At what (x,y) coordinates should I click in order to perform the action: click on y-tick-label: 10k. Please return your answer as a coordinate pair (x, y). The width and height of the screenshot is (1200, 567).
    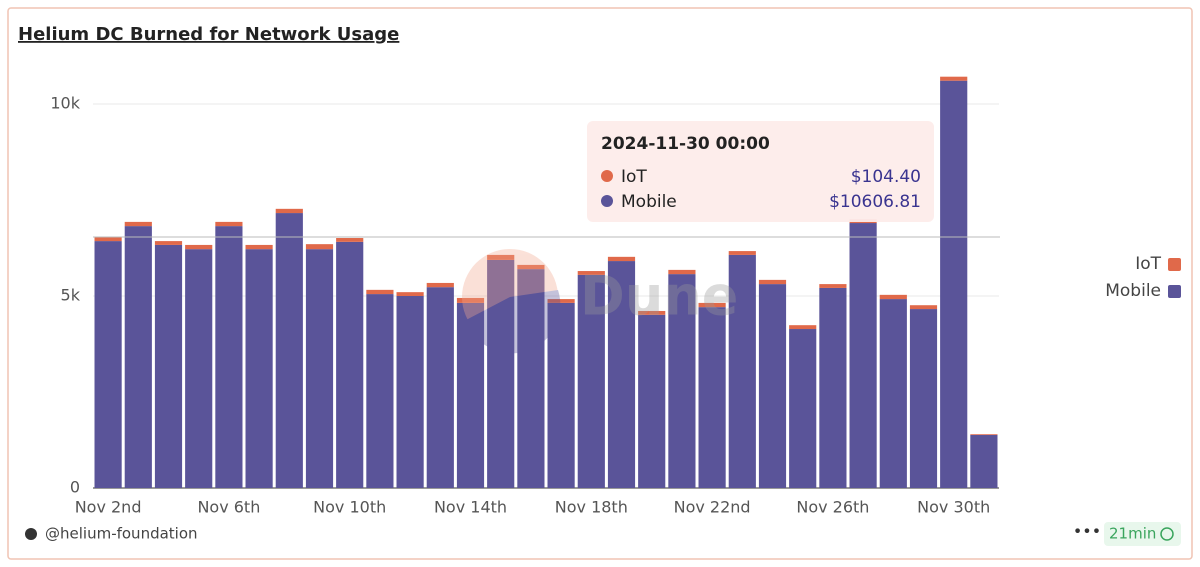
    Looking at the image, I should click on (65, 103).